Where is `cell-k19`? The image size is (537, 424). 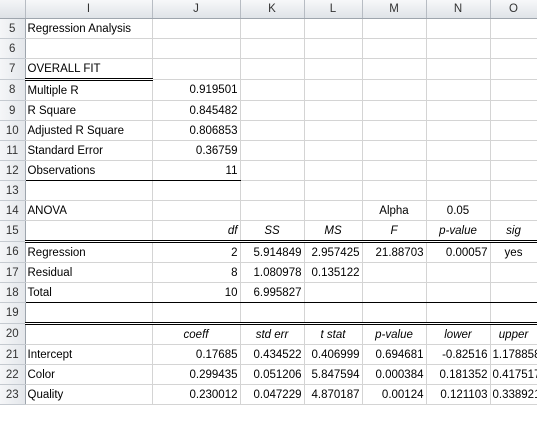 cell-k19 is located at coordinates (272, 313).